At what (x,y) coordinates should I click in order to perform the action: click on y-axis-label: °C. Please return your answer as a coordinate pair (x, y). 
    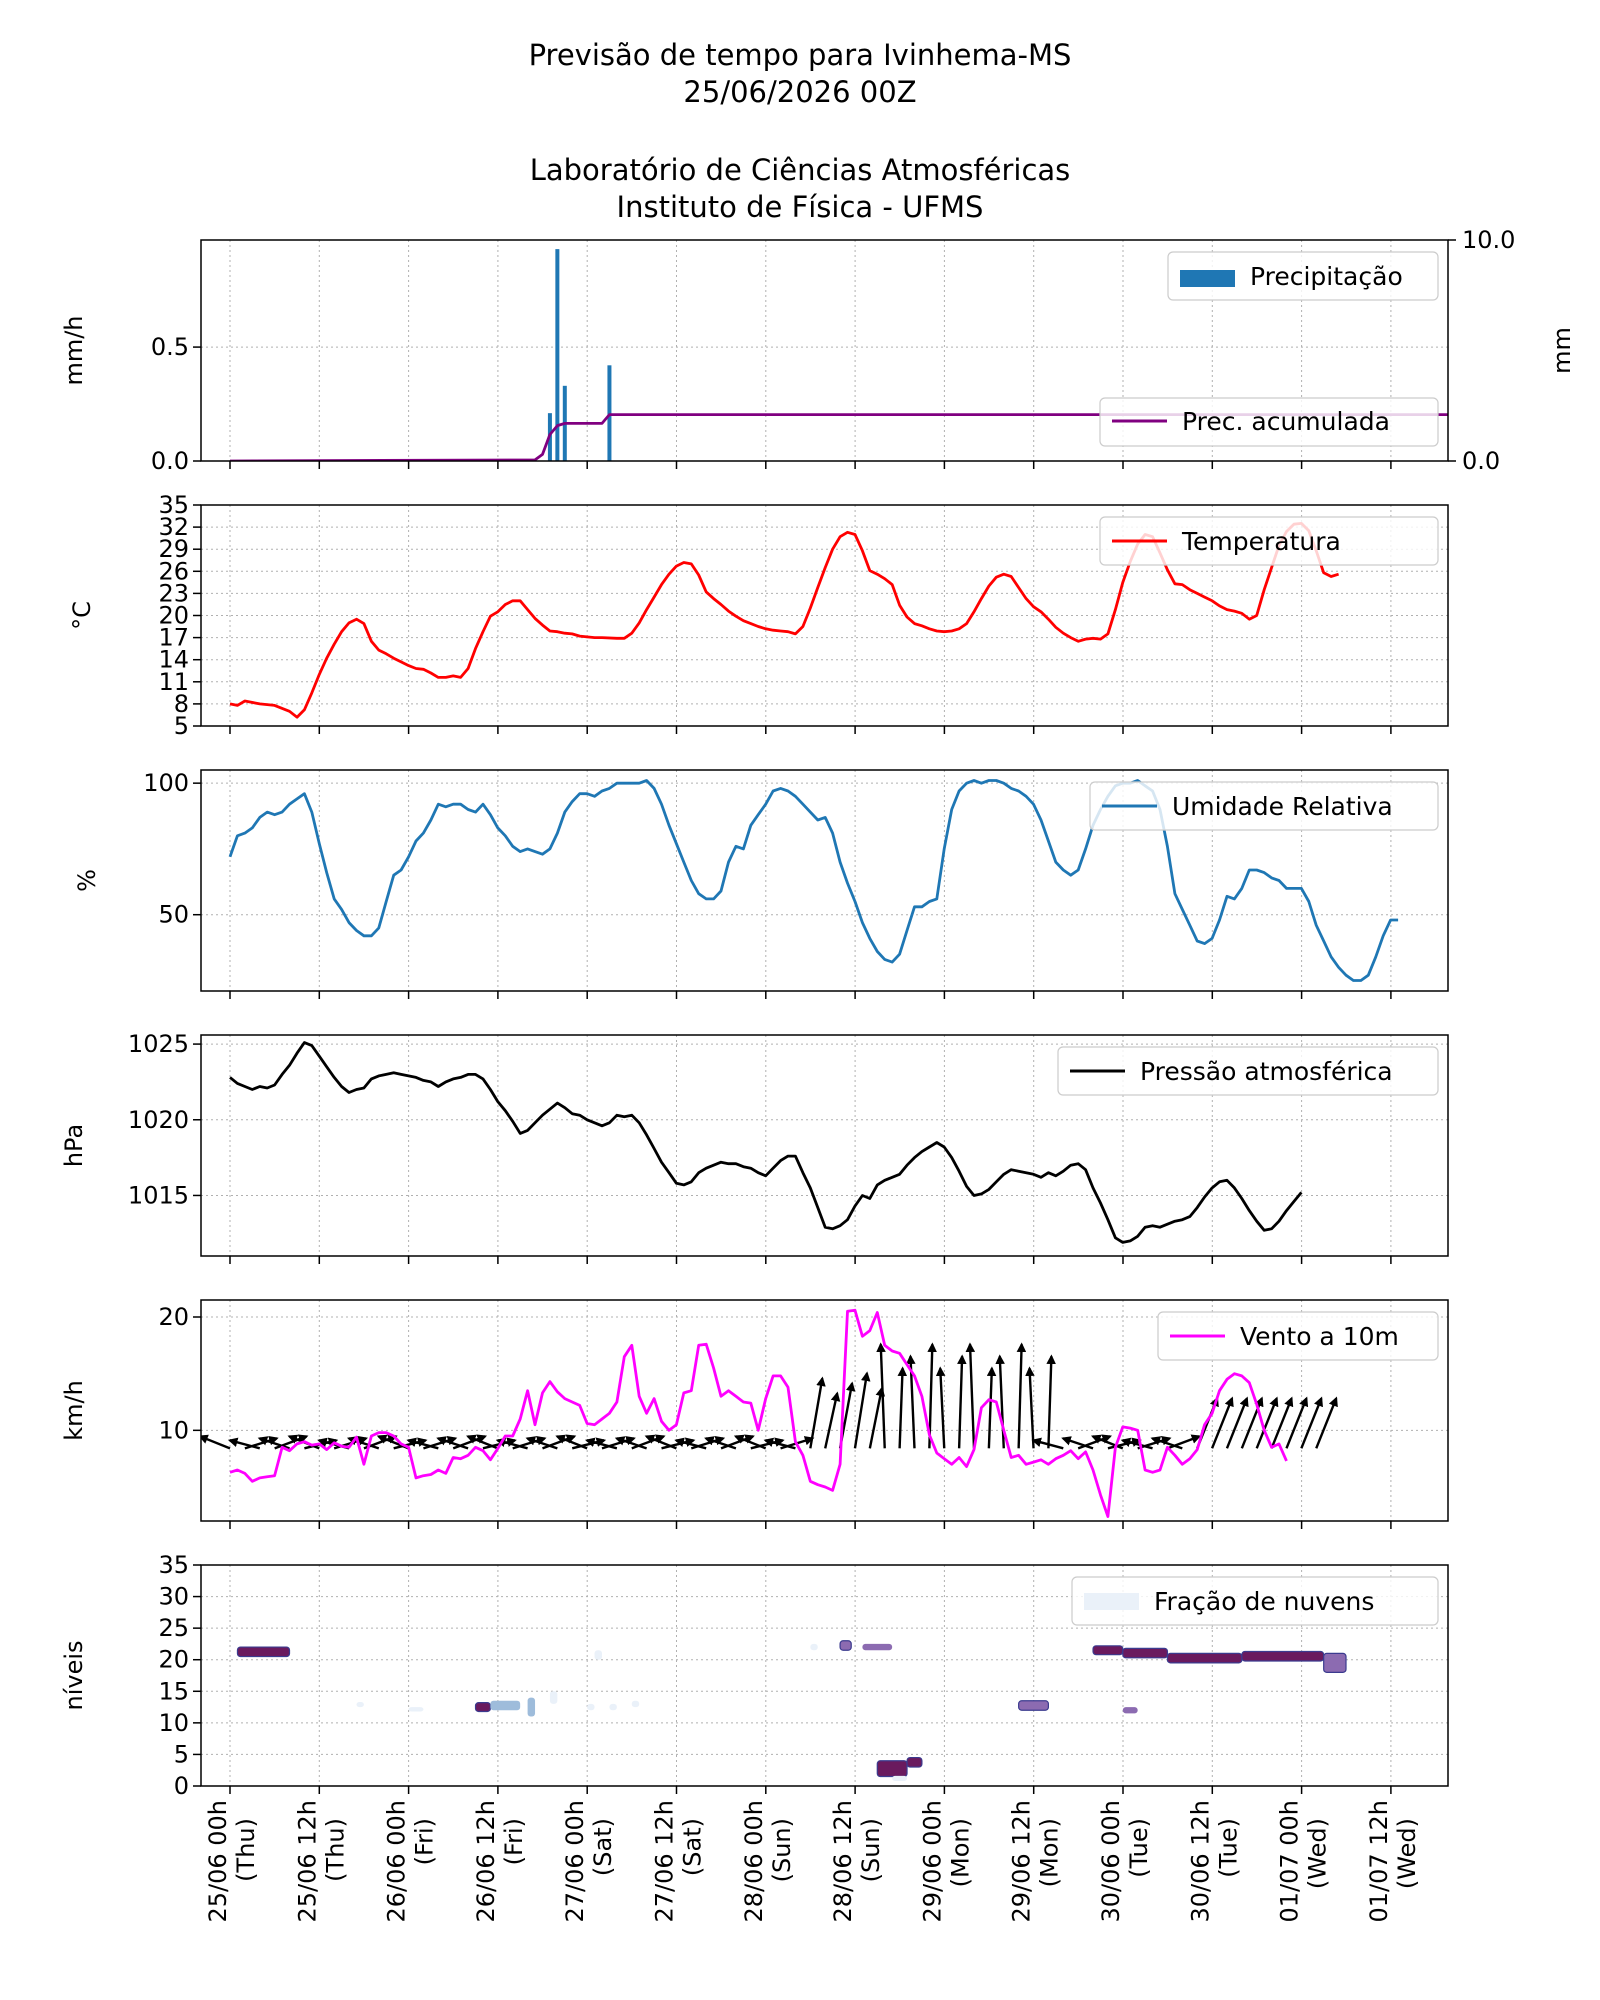
    Looking at the image, I should click on (82, 615).